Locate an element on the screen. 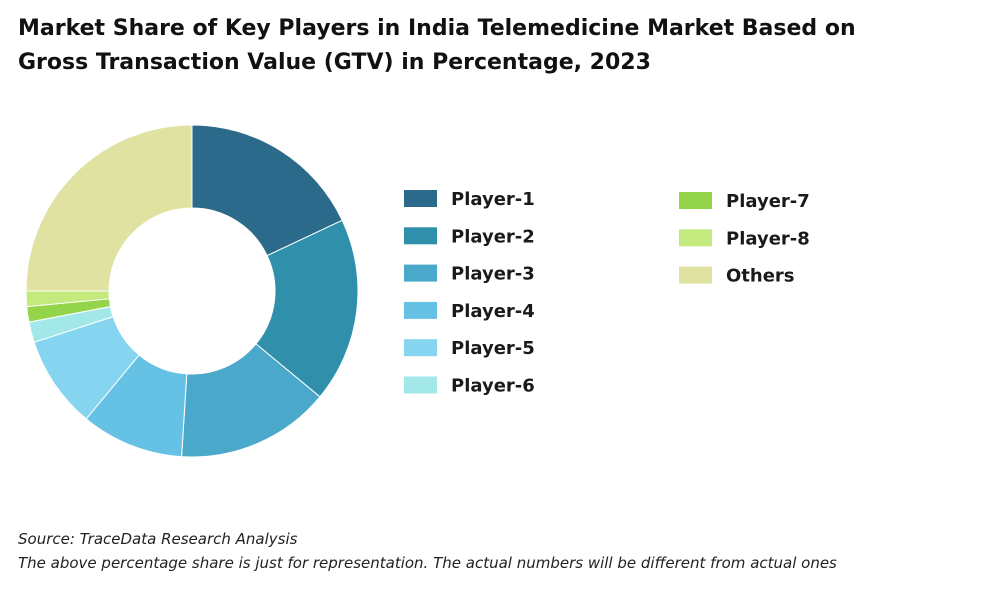 The width and height of the screenshot is (1000, 600). legend-label: Player-4 is located at coordinates (493, 311).